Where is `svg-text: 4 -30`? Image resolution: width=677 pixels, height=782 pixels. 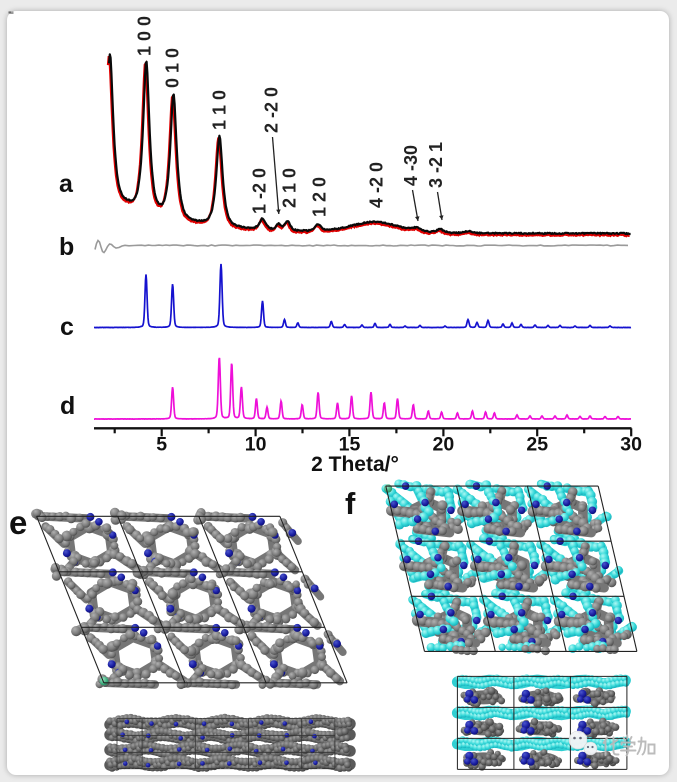 svg-text: 4 -30 is located at coordinates (411, 165).